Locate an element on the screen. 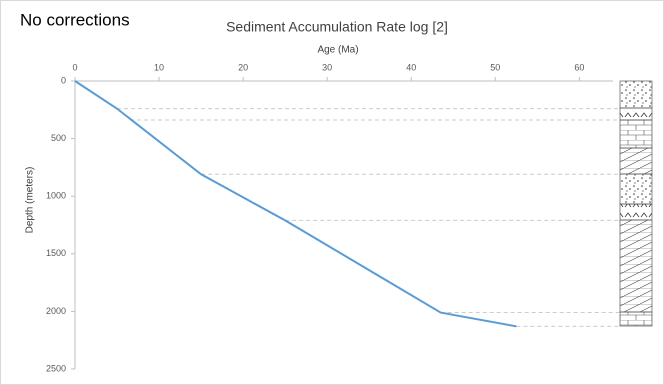 The width and height of the screenshot is (664, 385). annotation: No corrections is located at coordinates (75, 19).